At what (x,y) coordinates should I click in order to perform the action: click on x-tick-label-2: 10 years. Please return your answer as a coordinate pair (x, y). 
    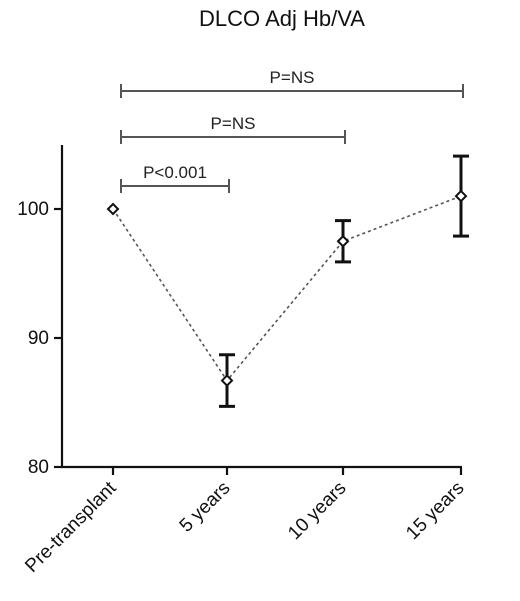
    Looking at the image, I should click on (317, 511).